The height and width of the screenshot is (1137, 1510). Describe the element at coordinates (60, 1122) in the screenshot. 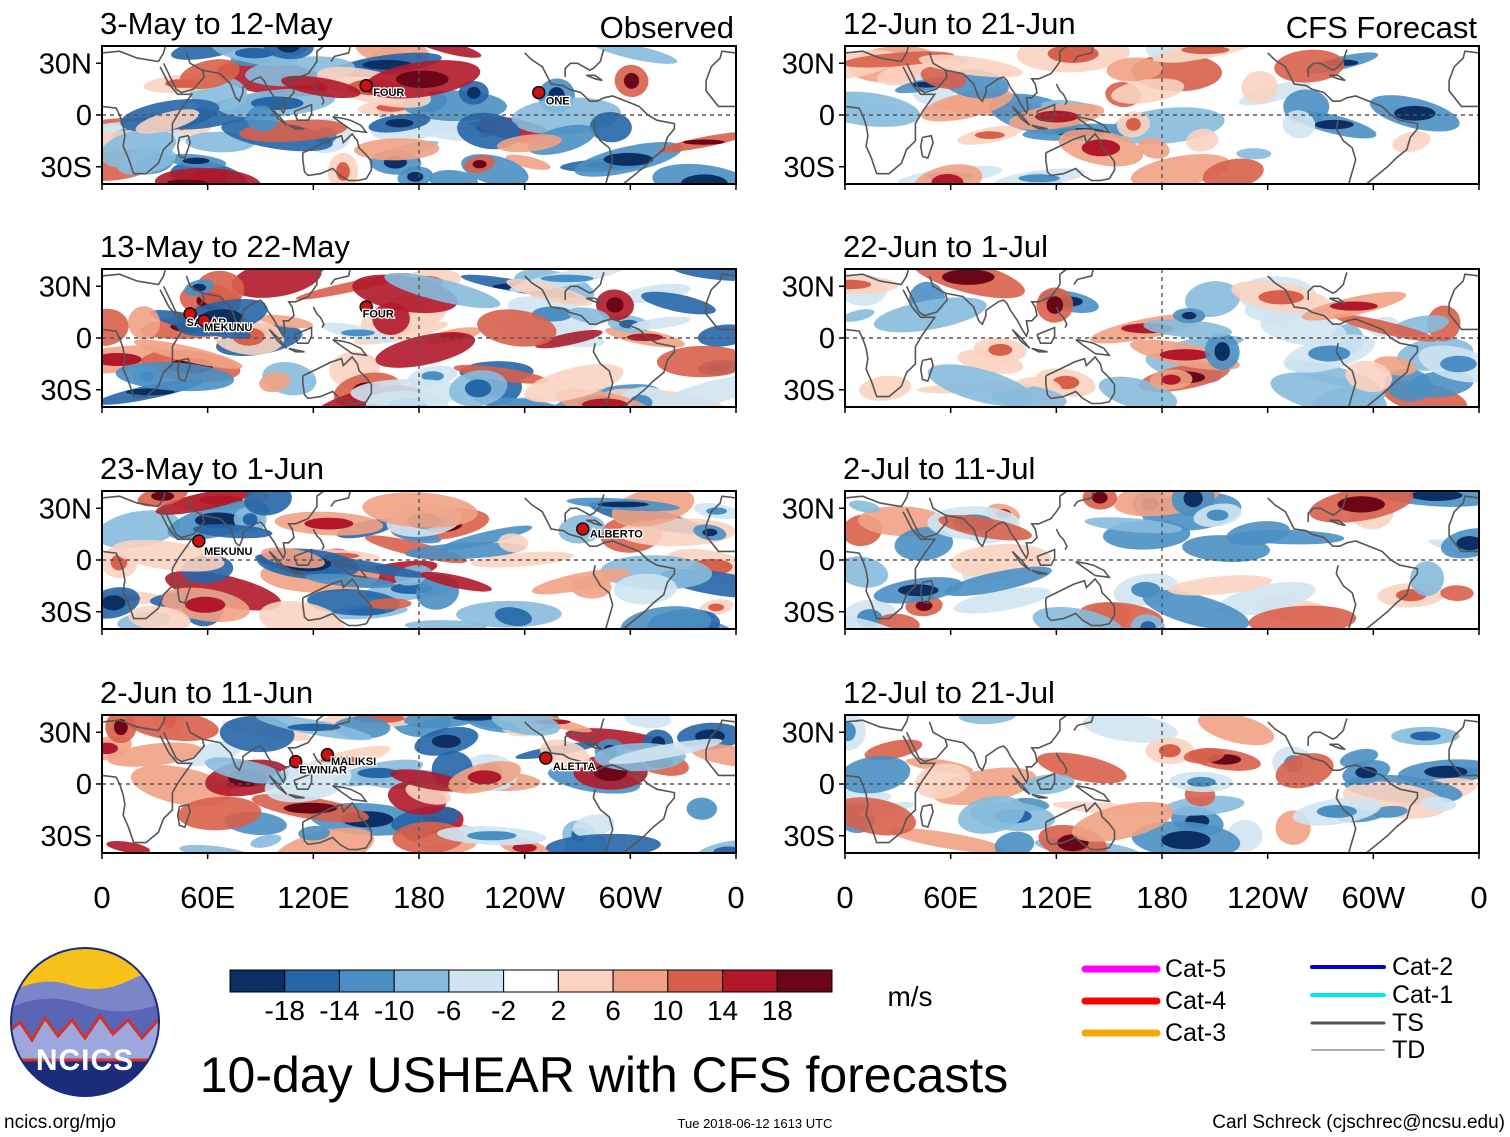

I see `footer-url: ncics.org/mjo` at that location.